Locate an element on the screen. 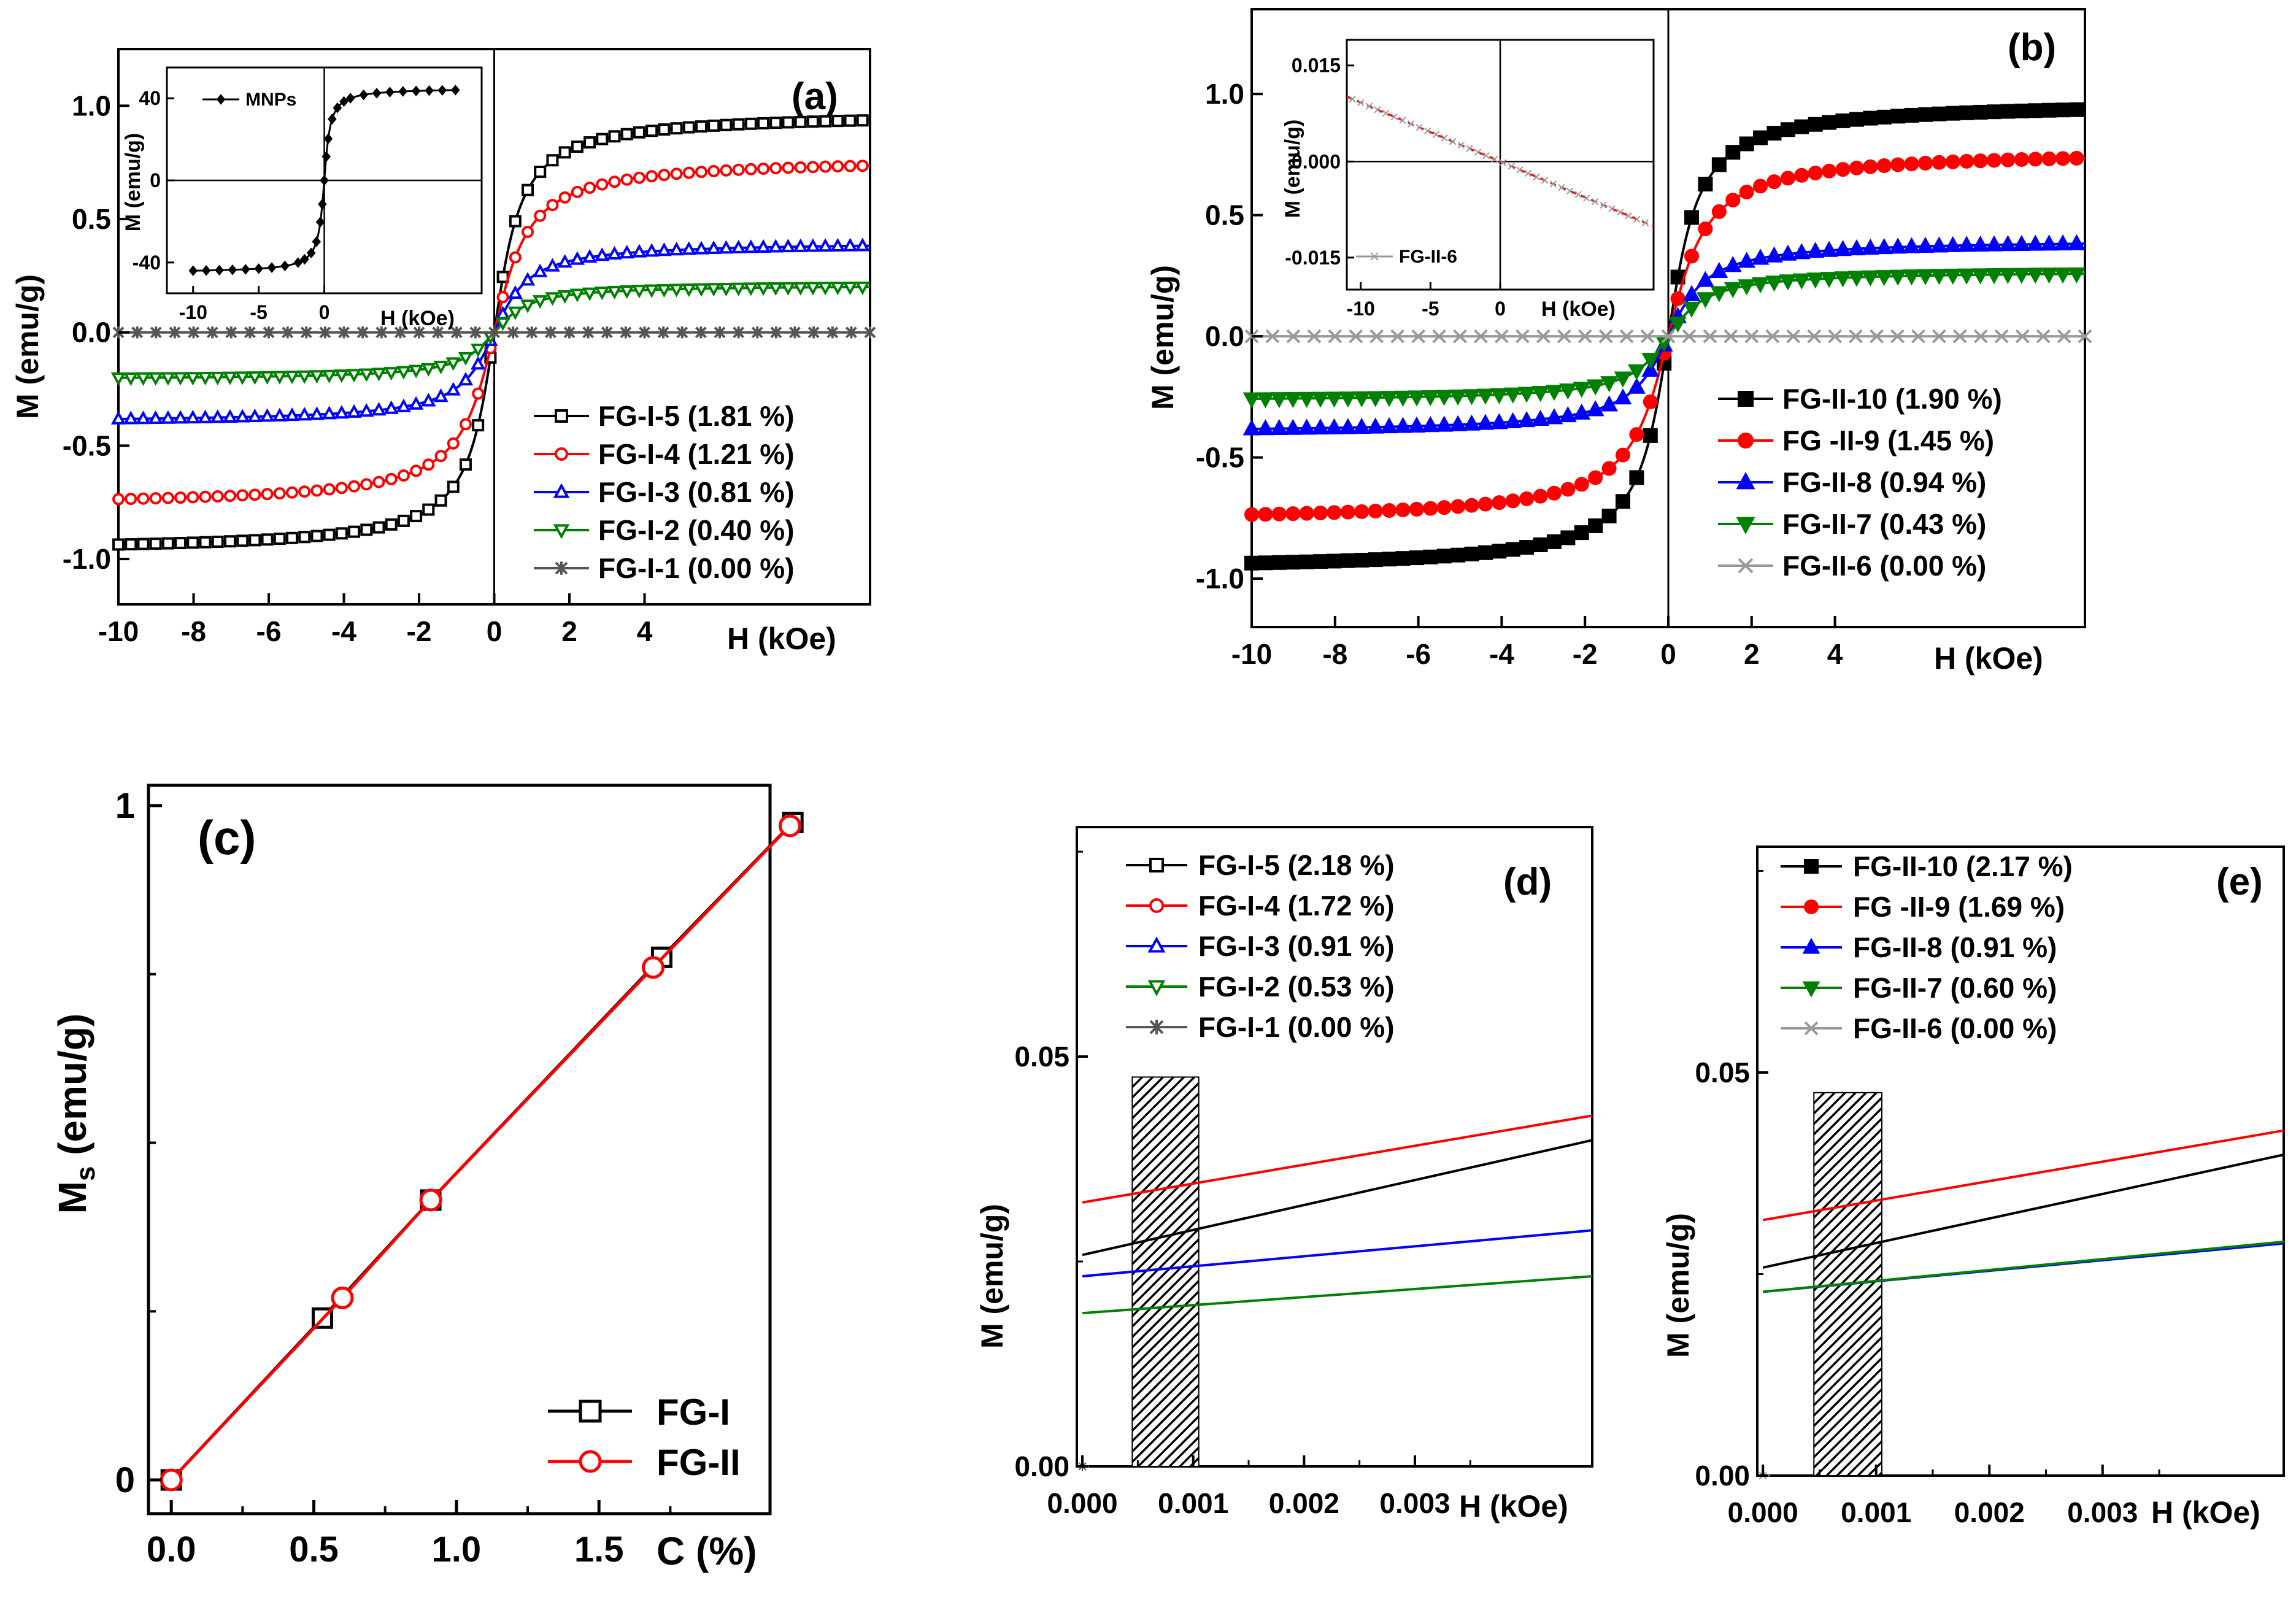 This screenshot has width=2296, height=1602. inset-y-tick-label: 40 is located at coordinates (150, 98).